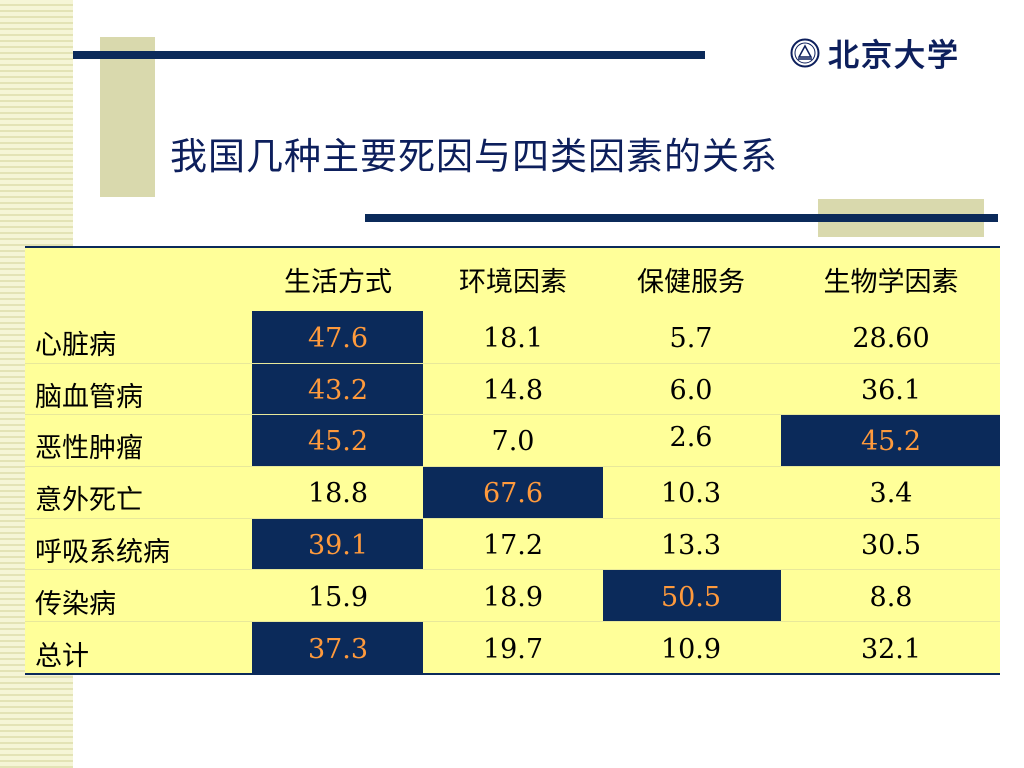  What do you see at coordinates (513, 338) in the screenshot?
I see `table-cell: 18.1` at bounding box center [513, 338].